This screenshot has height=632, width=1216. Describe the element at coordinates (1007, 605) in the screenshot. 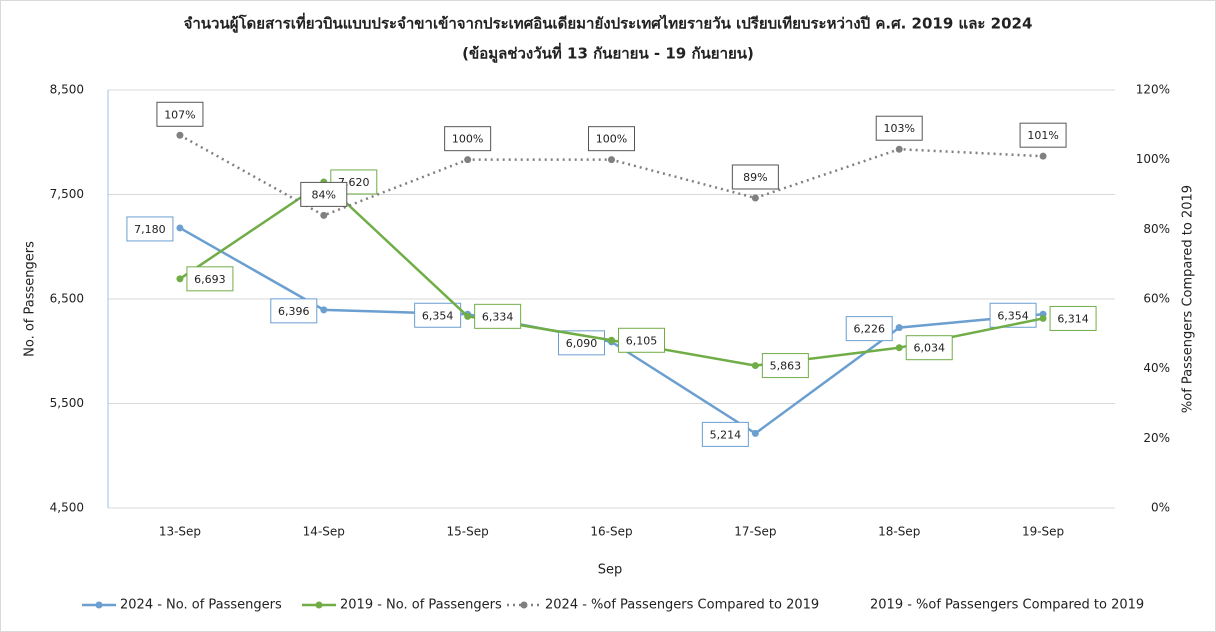

I see `legend-label: 2019 - %of Passengers Compared to 2019` at that location.